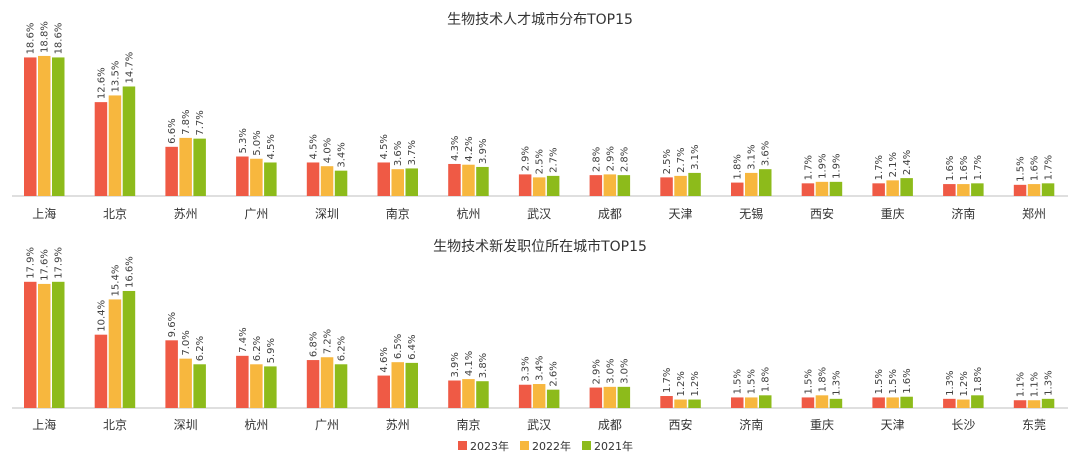 The image size is (1080, 464). I want to click on data-label: 13.5%, so click(115, 77).